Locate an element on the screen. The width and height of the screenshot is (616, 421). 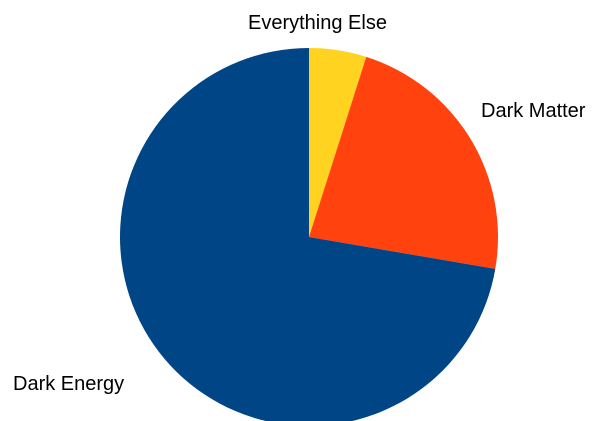
label-dark-energy: Dark Energy is located at coordinates (68, 384).